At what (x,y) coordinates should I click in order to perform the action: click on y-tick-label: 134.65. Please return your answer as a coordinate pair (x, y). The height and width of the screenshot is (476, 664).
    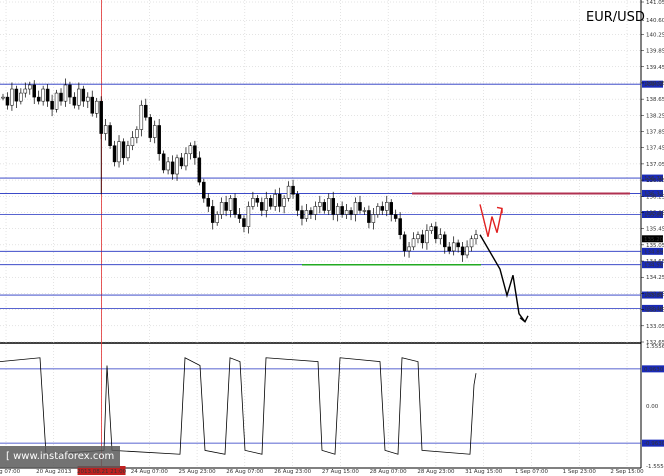
    Looking at the image, I should click on (655, 262).